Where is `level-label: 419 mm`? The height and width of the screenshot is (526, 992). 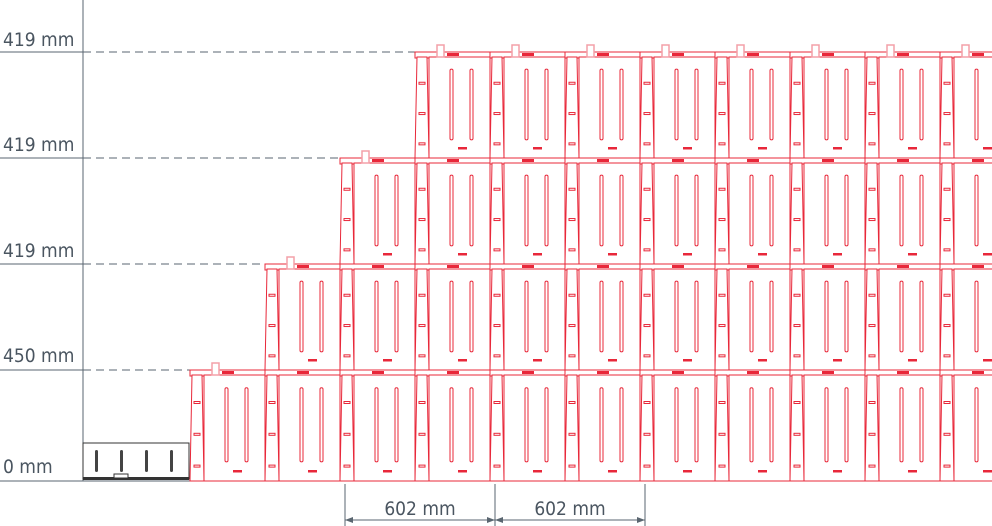 level-label: 419 mm is located at coordinates (38, 145).